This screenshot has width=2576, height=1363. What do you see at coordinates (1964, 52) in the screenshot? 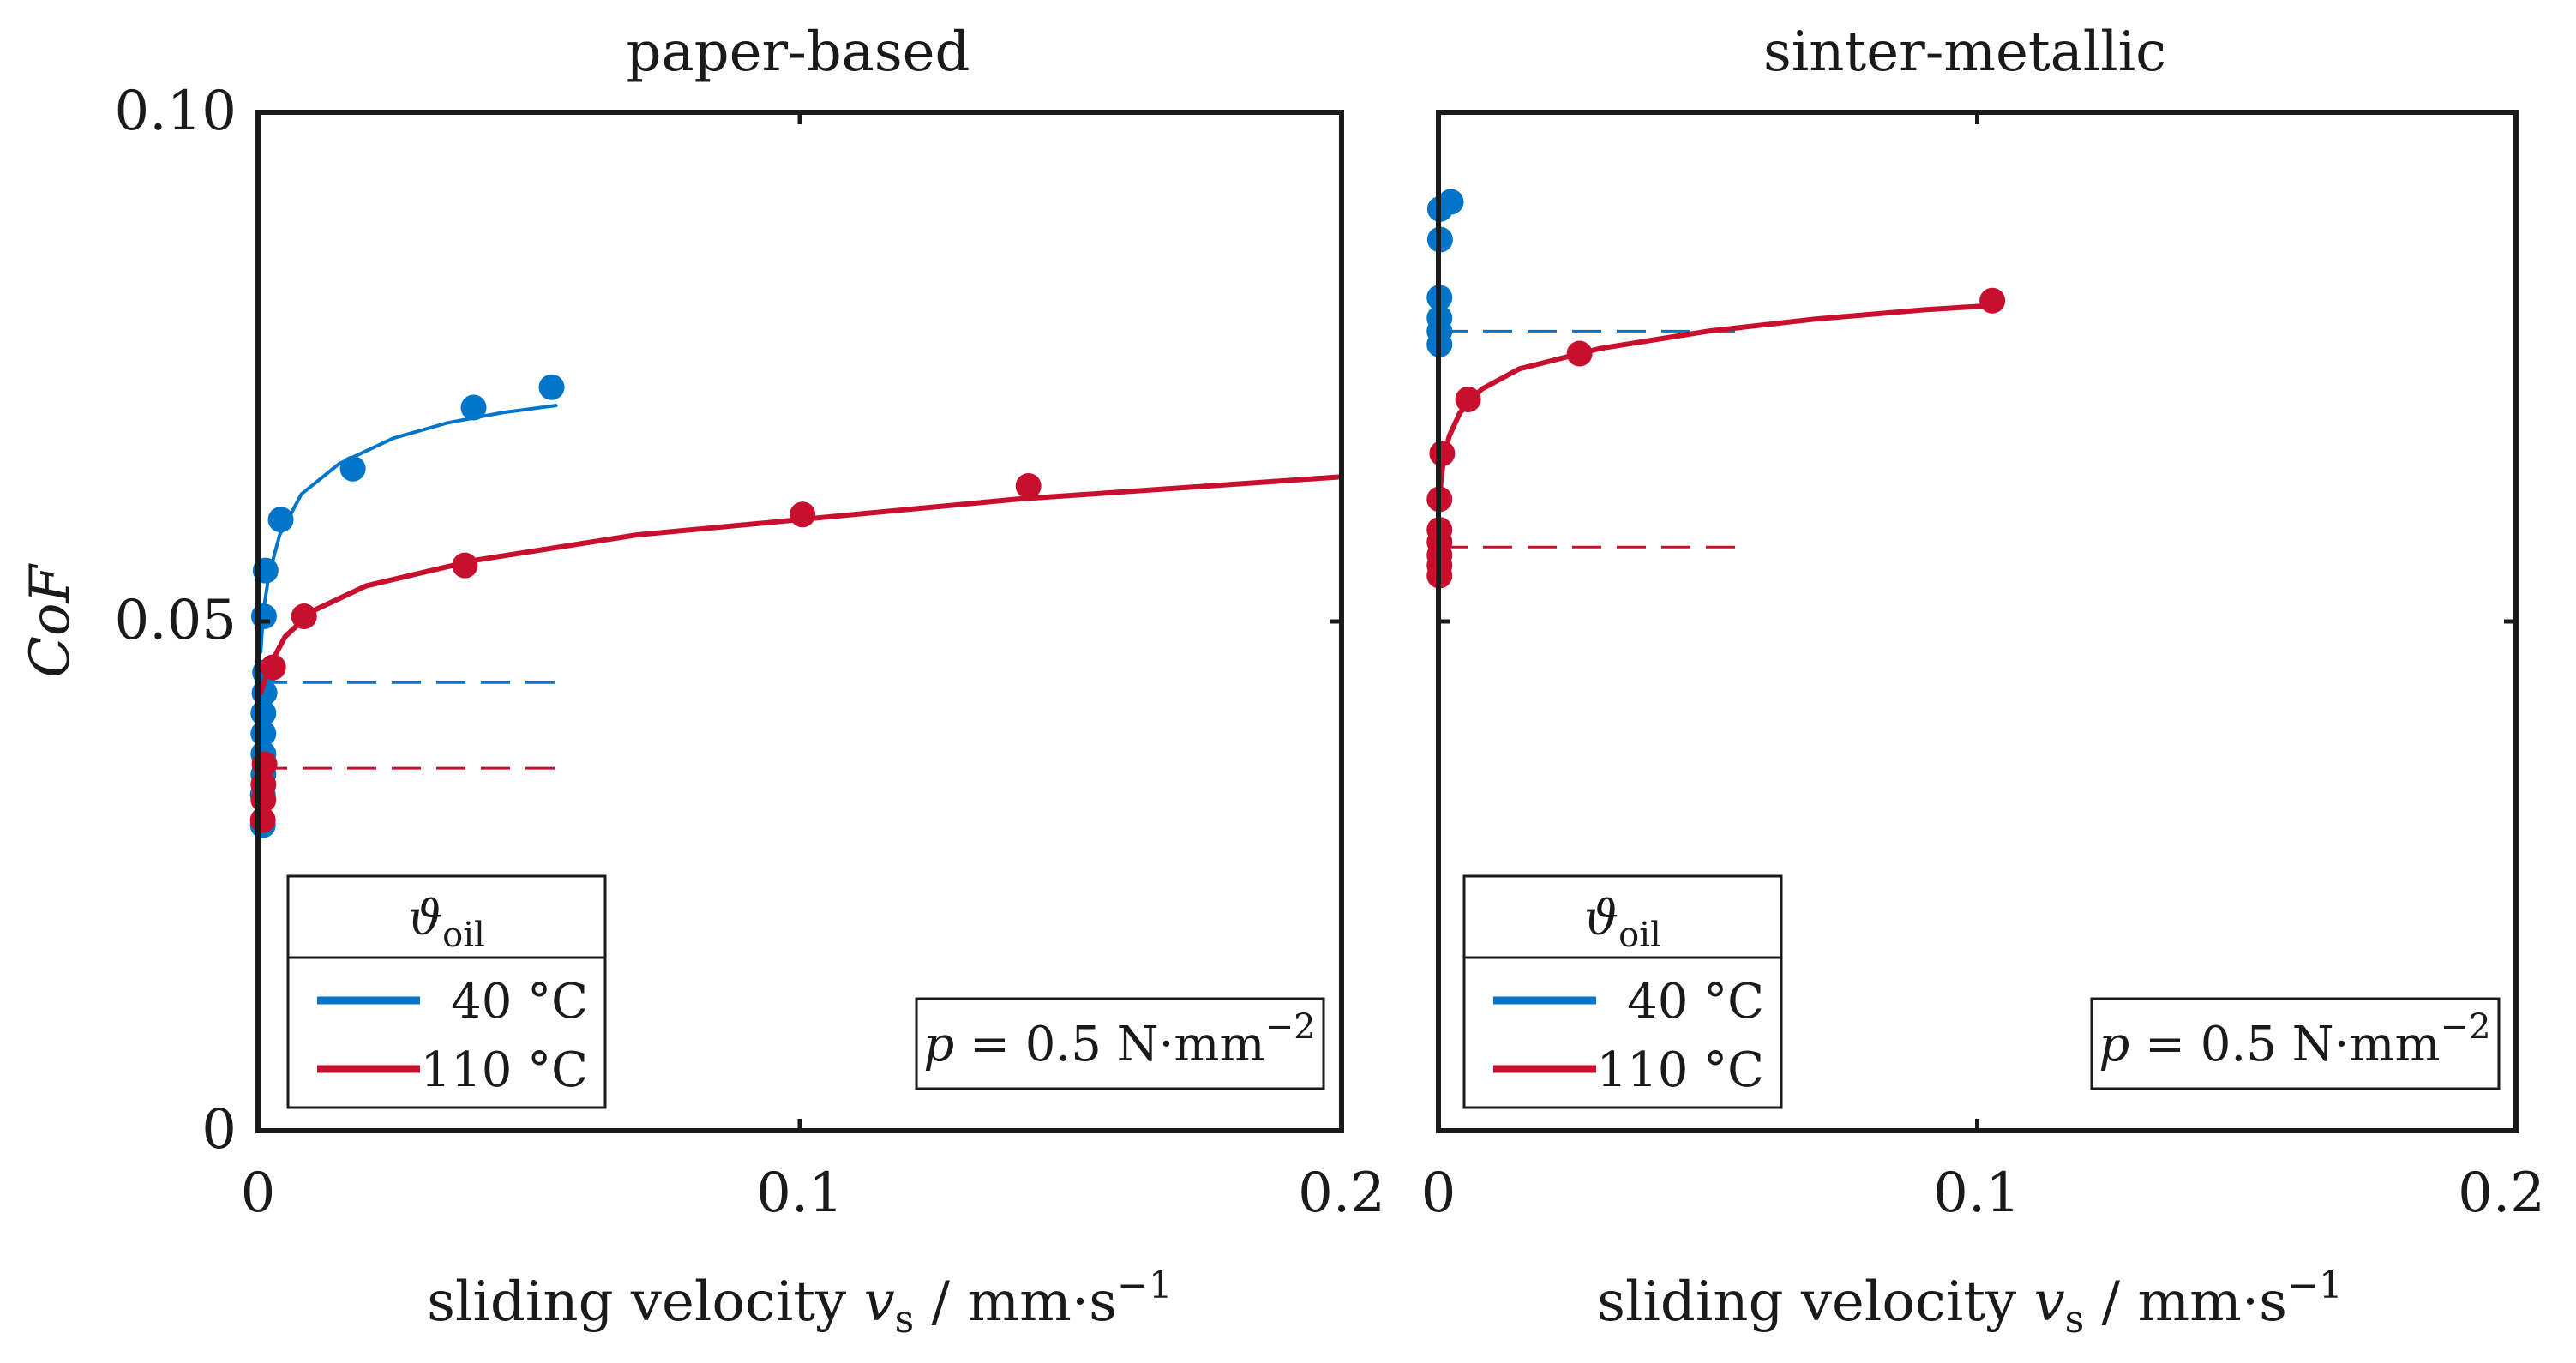
I see `panel-title: sinter-metallic` at bounding box center [1964, 52].